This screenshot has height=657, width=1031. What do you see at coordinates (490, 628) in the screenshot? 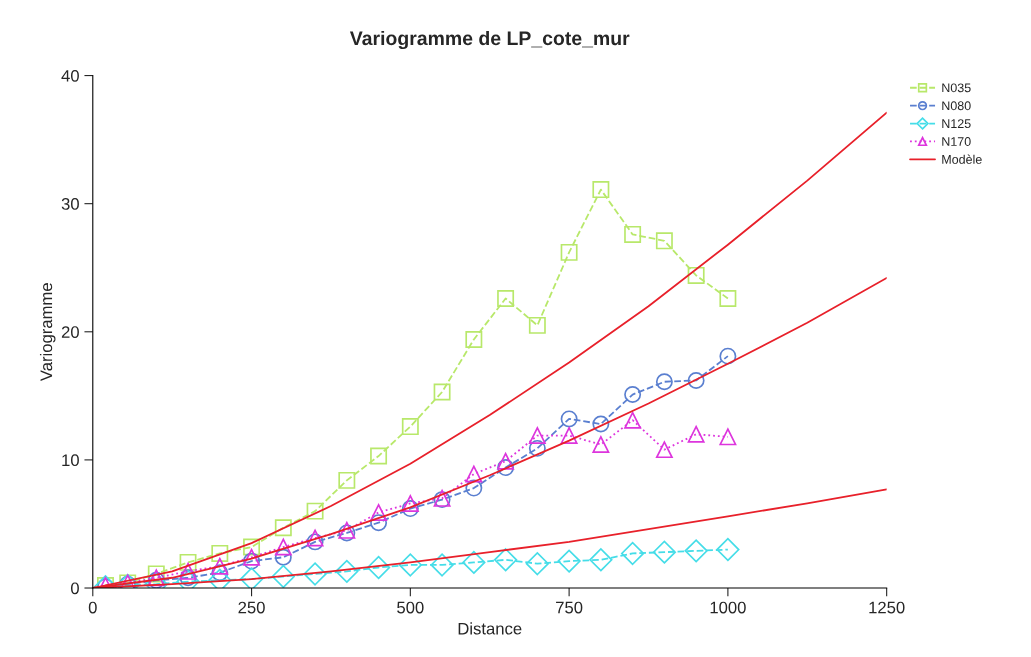
I see `x-axis-title: Distance` at bounding box center [490, 628].